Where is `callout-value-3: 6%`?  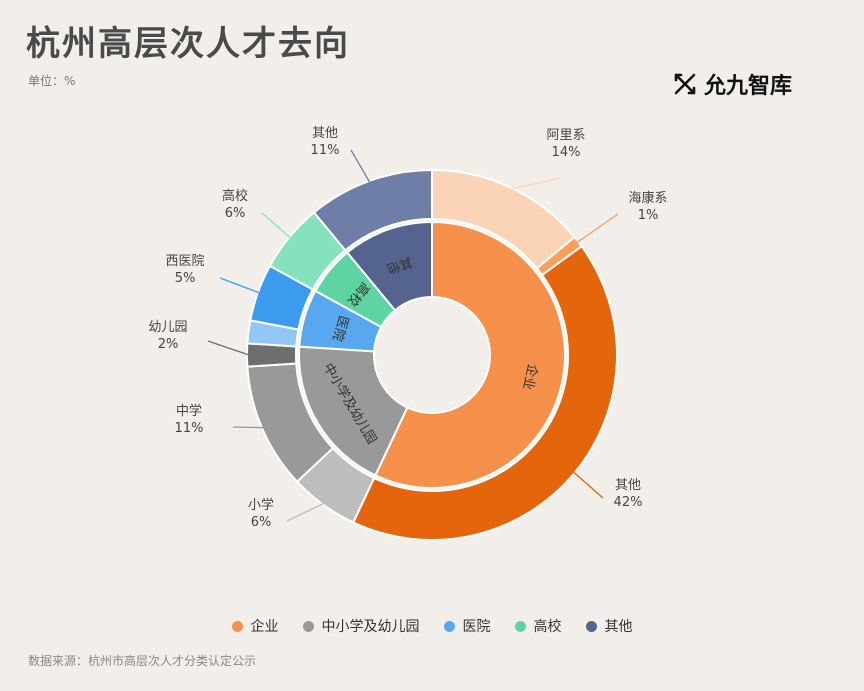 callout-value-3: 6% is located at coordinates (261, 522).